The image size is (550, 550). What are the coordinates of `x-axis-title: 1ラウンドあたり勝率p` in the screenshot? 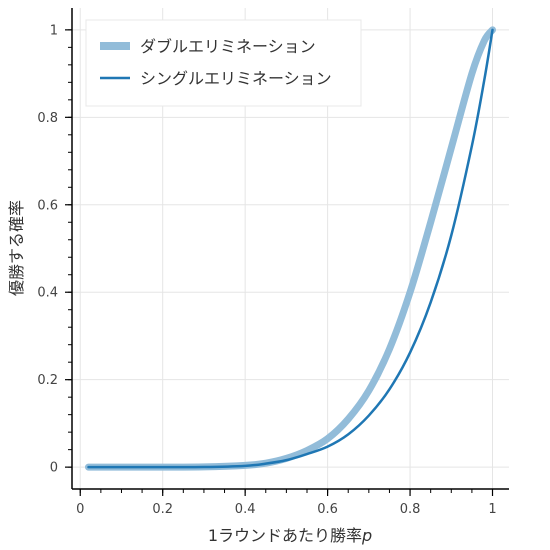 It's located at (290, 535).